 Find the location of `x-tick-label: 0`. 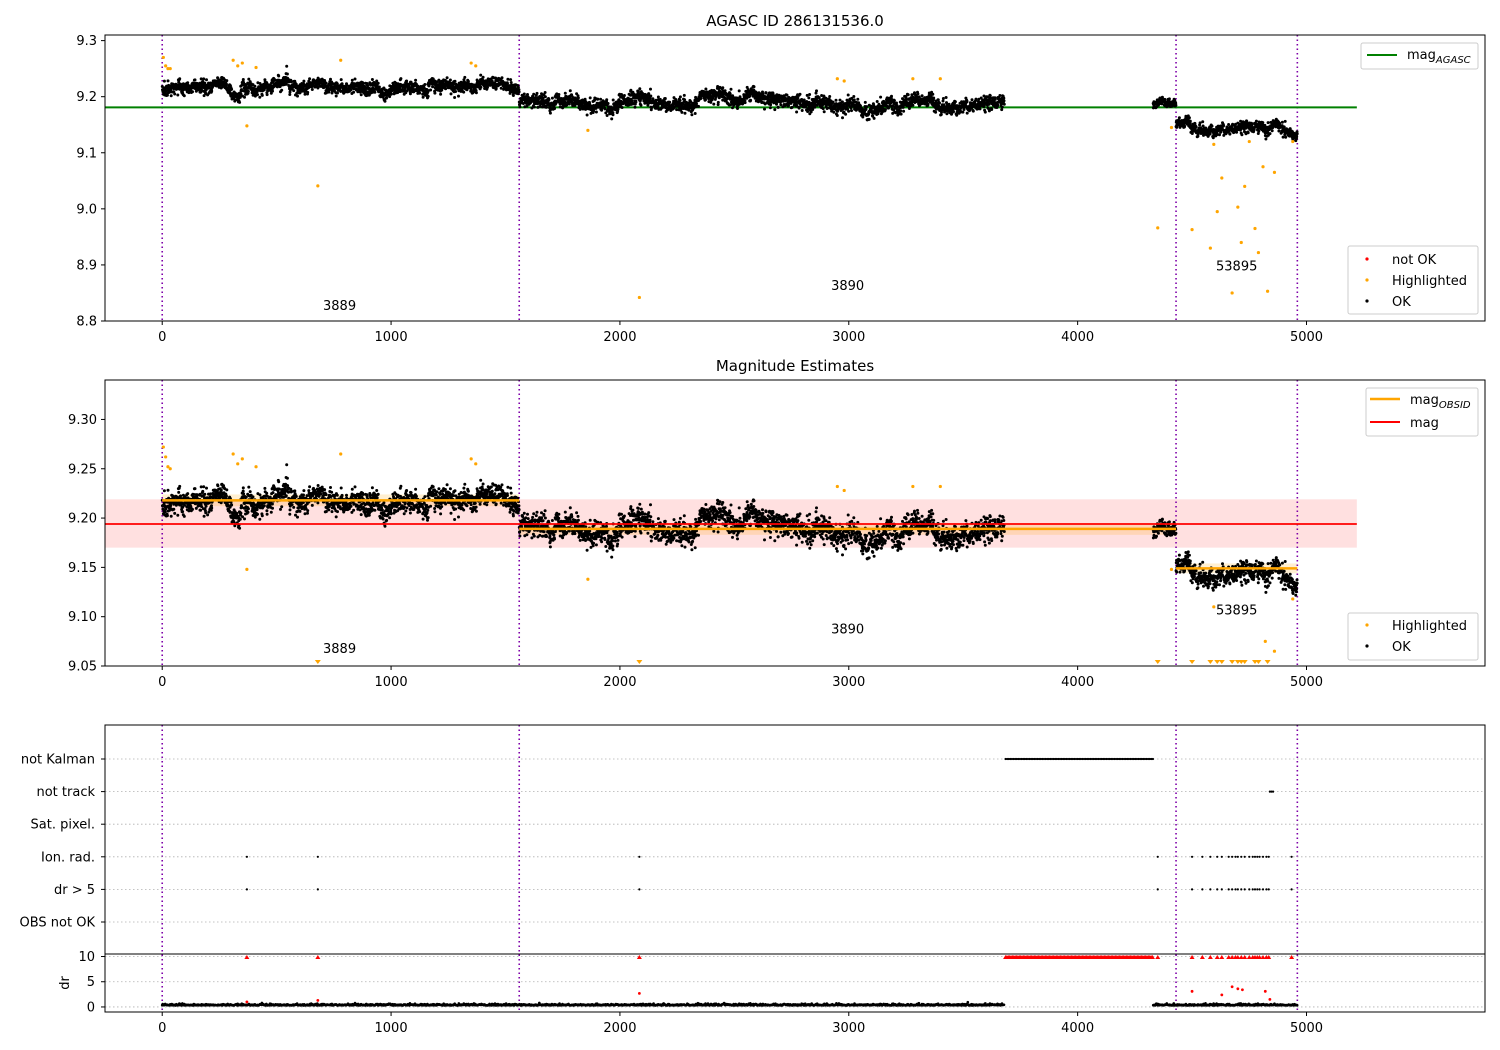

x-tick-label: 0 is located at coordinates (162, 337).